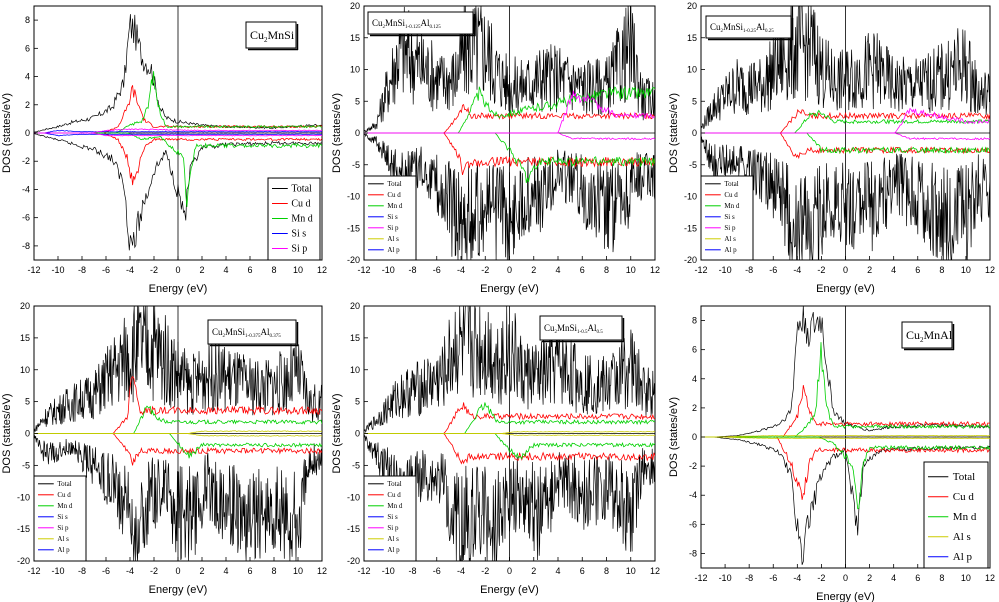  Describe the element at coordinates (62, 517) in the screenshot. I see `legend-label: Si s` at that location.